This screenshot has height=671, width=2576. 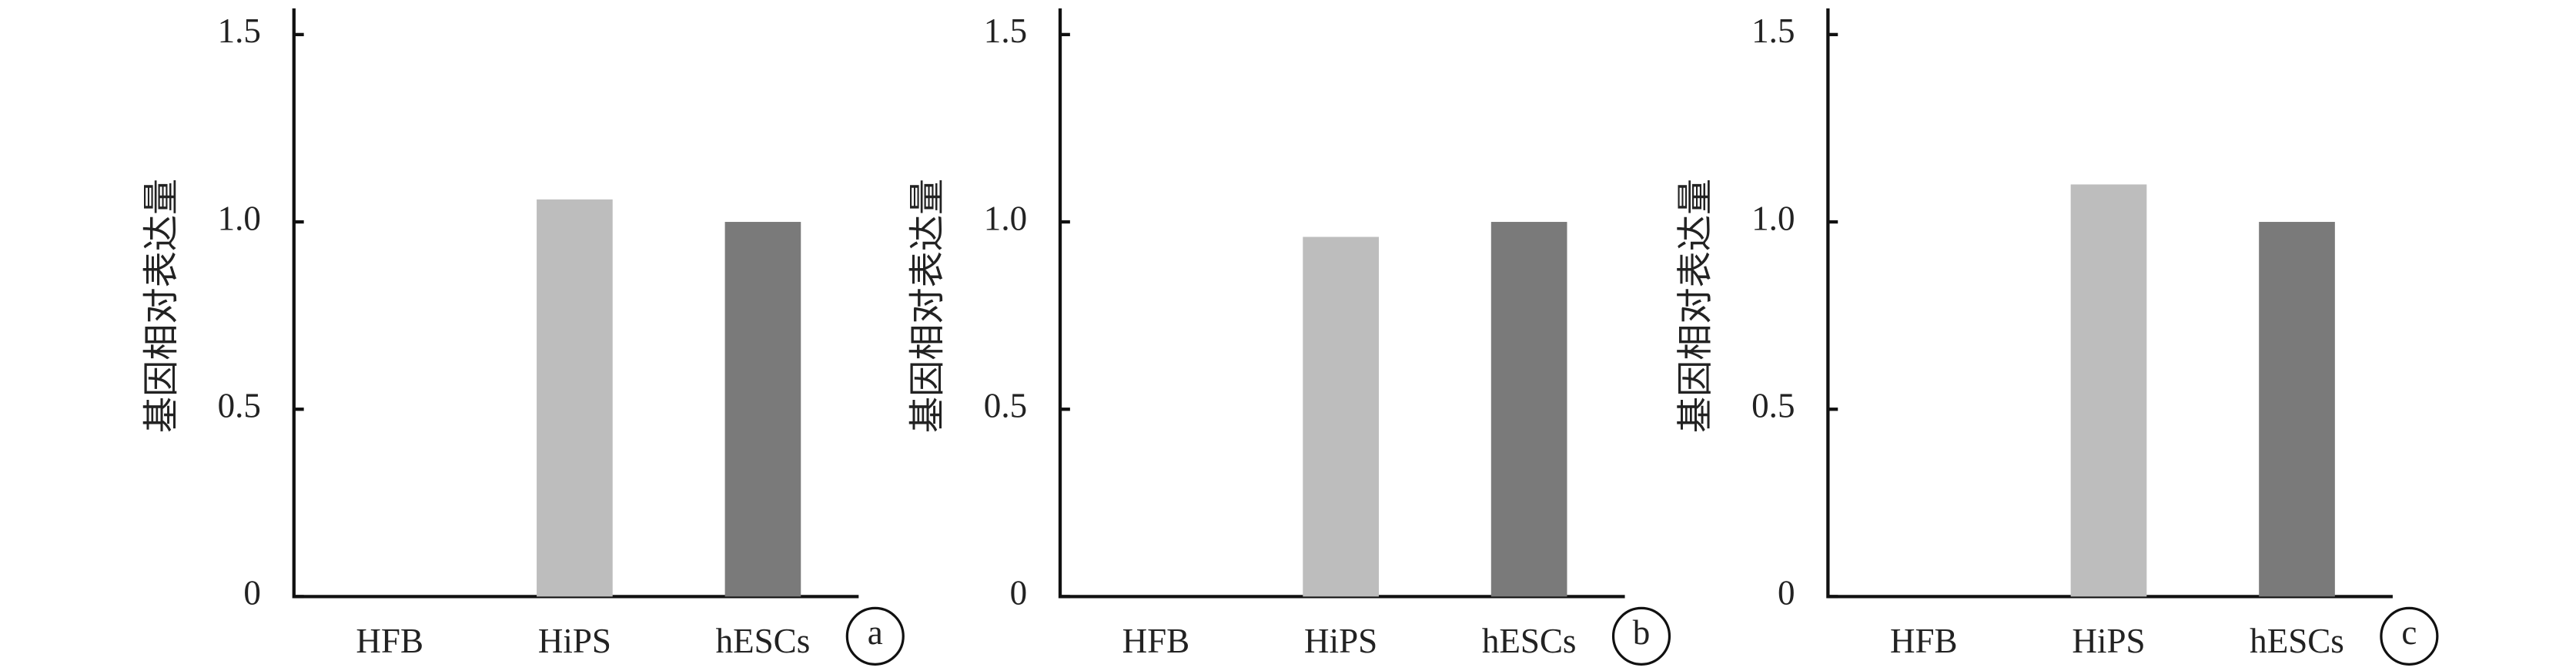 I want to click on panel-label: a, so click(x=876, y=632).